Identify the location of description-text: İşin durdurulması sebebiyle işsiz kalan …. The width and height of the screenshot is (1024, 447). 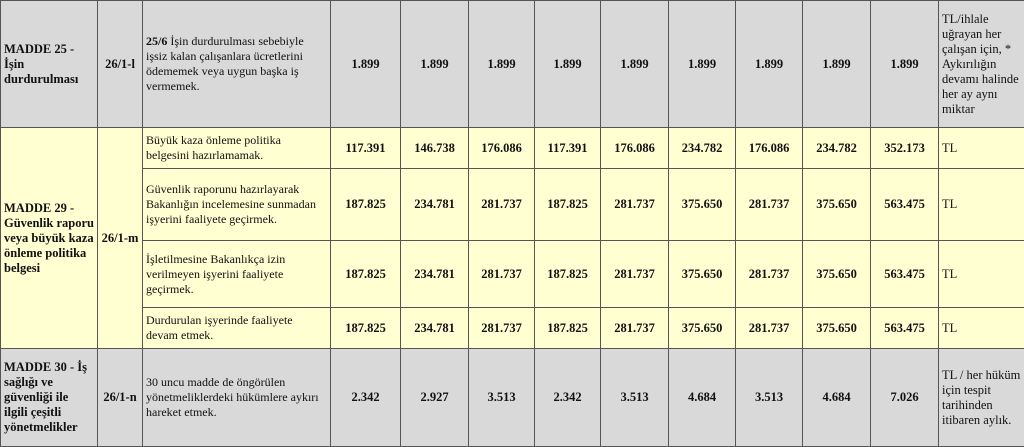
(225, 63).